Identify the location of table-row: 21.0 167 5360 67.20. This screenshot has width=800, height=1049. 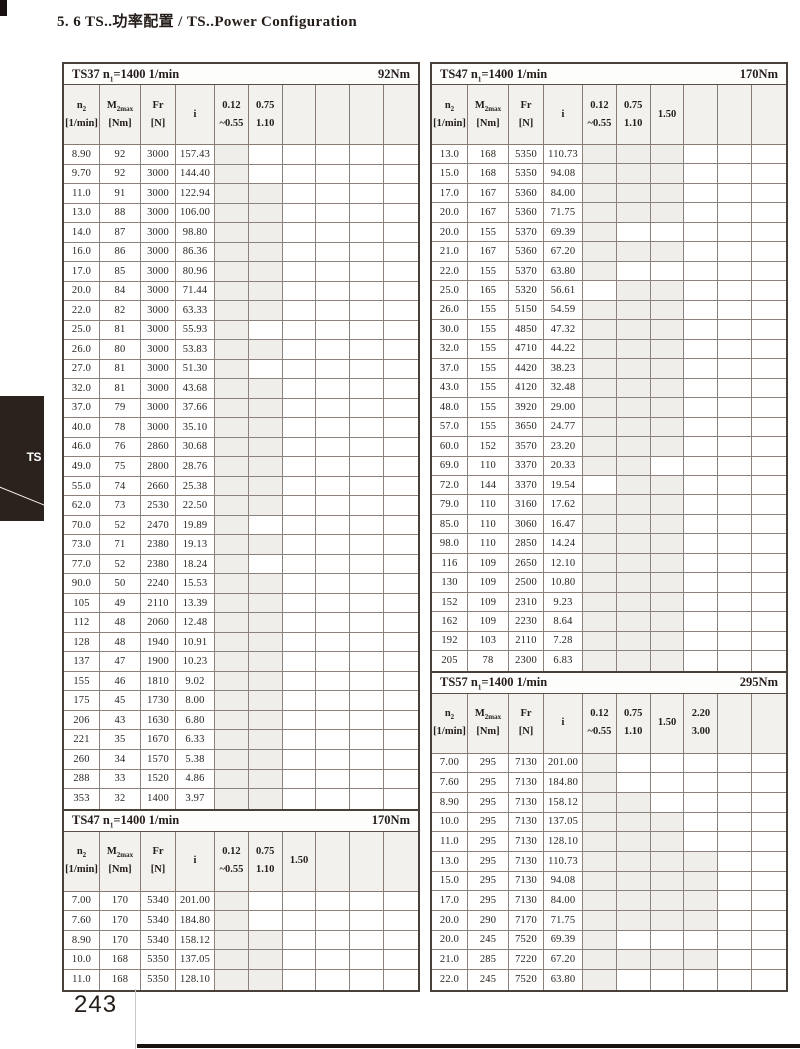
(609, 252).